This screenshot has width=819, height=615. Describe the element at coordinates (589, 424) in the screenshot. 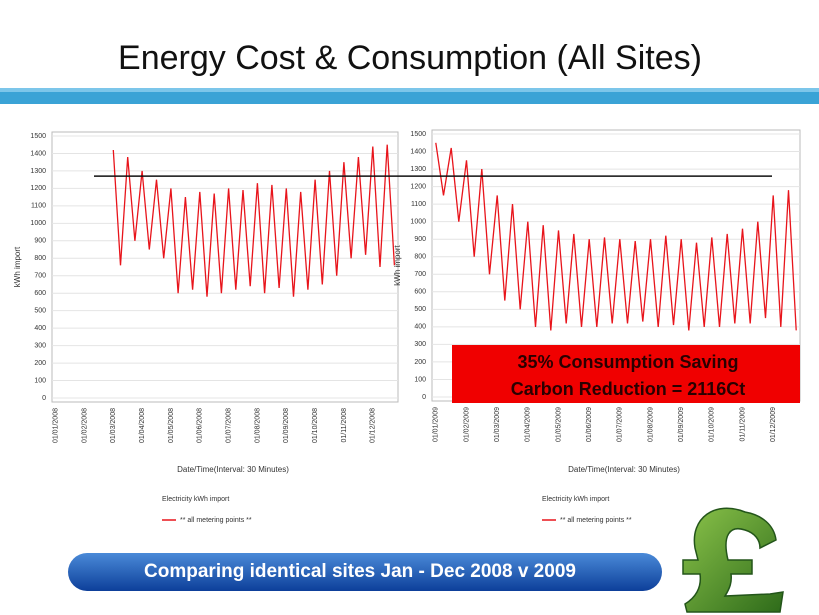

I see `x-tick-label: 01/06/2009` at that location.